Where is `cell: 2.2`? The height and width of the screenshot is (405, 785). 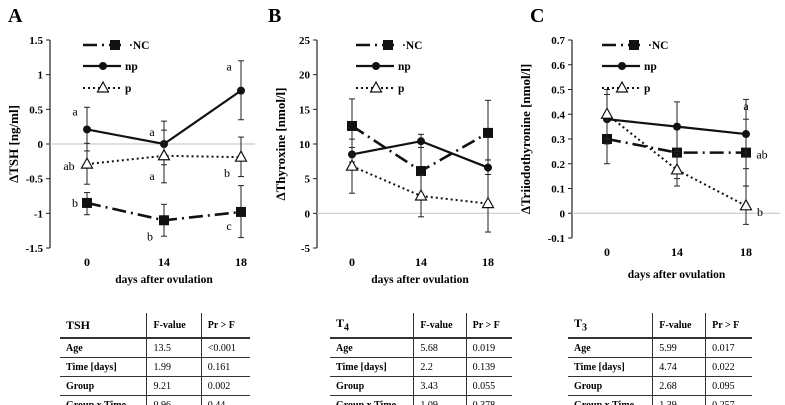 cell: 2.2 is located at coordinates (440, 367).